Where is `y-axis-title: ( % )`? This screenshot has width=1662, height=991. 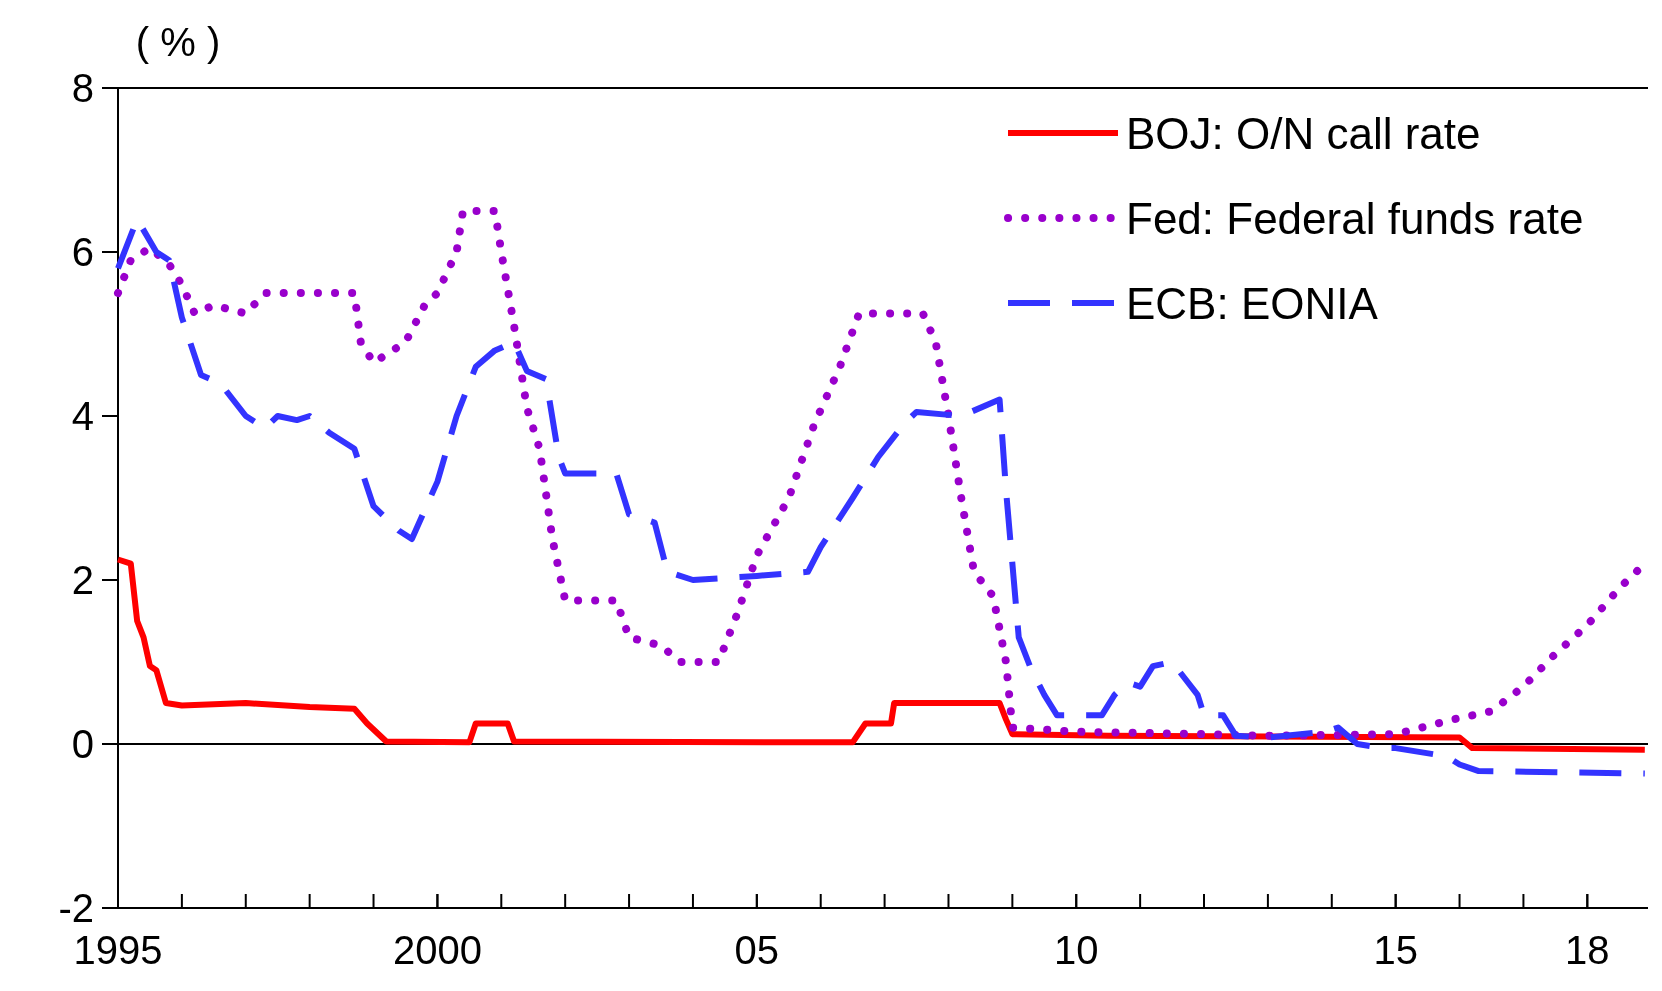 y-axis-title: ( % ) is located at coordinates (178, 42).